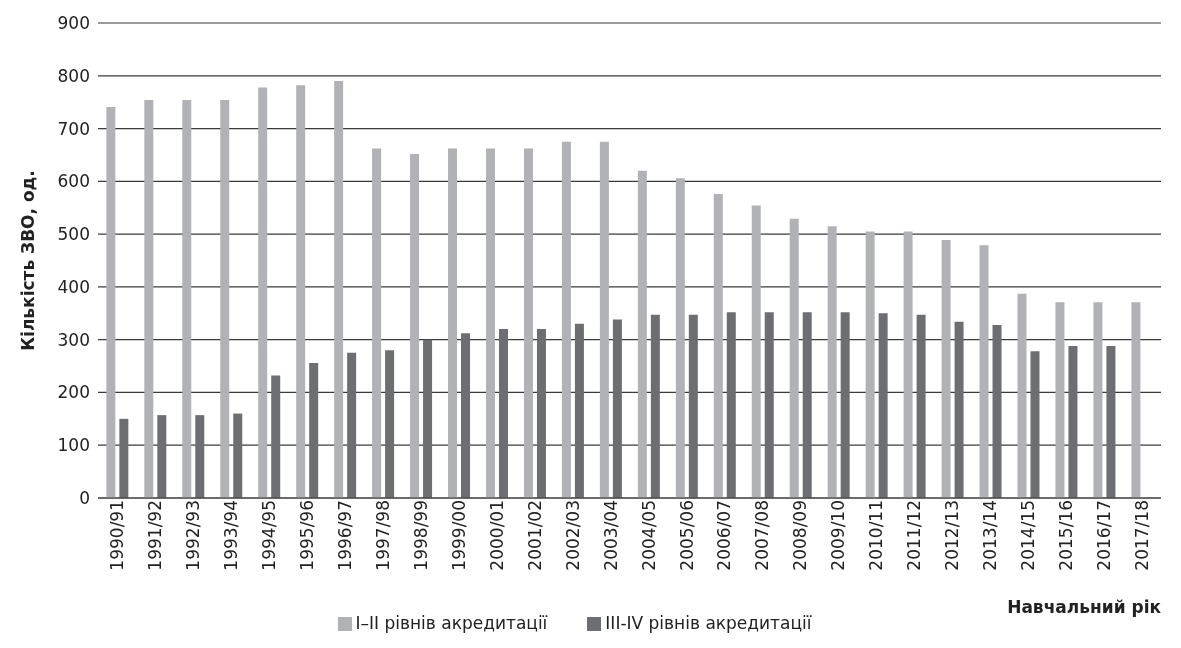 The image size is (1181, 648). Describe the element at coordinates (1142, 535) in the screenshot. I see `x-tick-label: 2017/18` at that location.